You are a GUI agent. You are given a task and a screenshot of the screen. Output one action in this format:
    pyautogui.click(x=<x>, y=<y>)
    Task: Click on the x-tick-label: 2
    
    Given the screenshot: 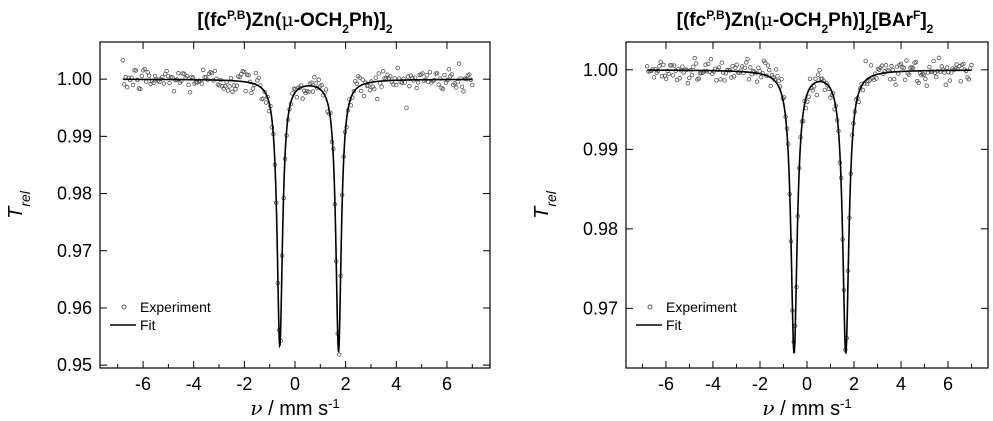 What is the action you would take?
    pyautogui.click(x=854, y=384)
    